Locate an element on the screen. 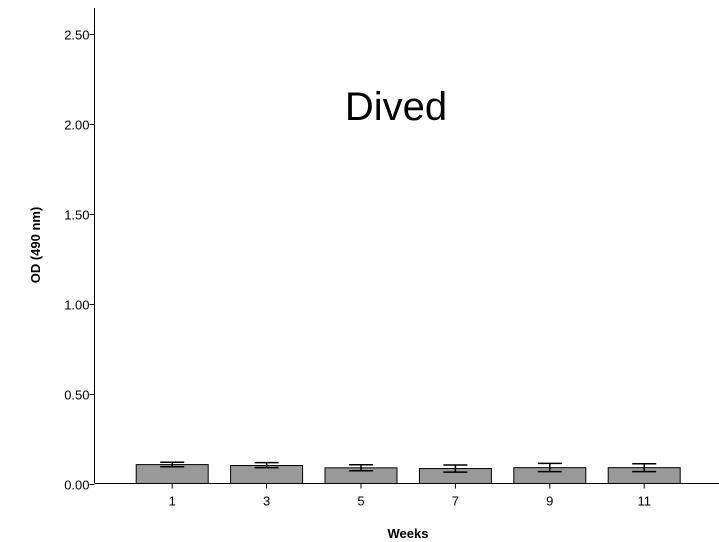  x-tick-label: 3 is located at coordinates (266, 501).